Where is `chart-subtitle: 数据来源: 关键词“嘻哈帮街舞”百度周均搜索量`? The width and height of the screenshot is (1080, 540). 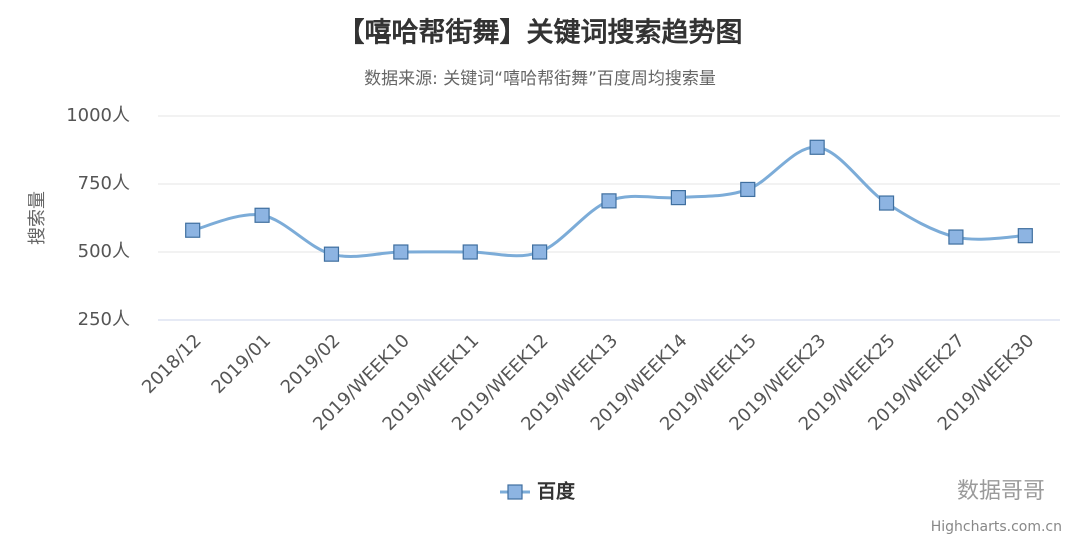 chart-subtitle: 数据来源: 关键词“嘻哈帮街舞”百度周均搜索量 is located at coordinates (540, 79).